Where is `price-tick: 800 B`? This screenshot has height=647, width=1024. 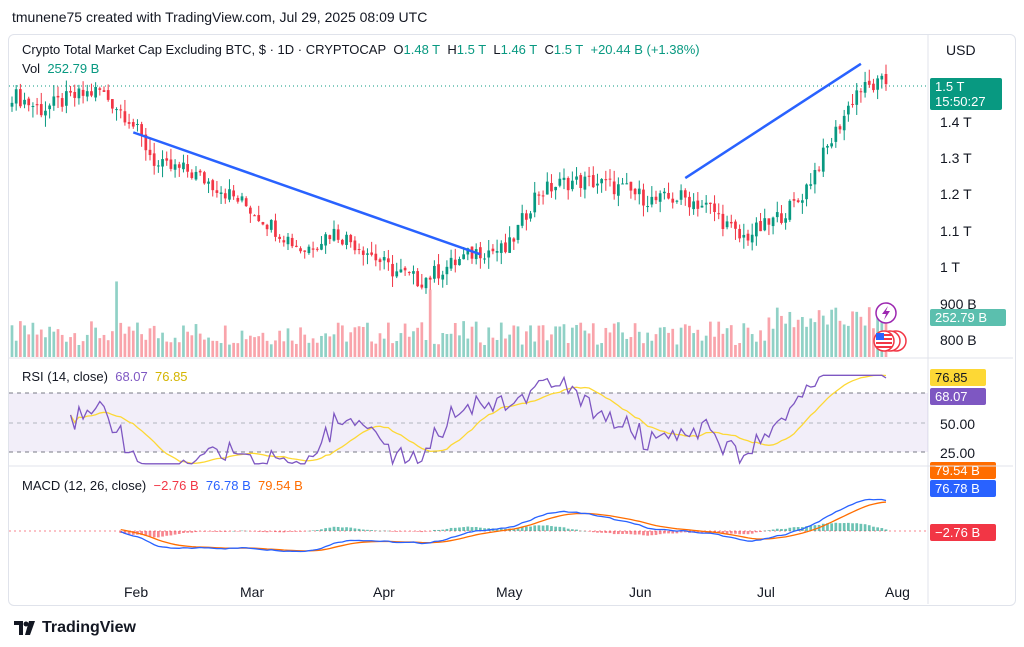 price-tick: 800 B is located at coordinates (958, 340).